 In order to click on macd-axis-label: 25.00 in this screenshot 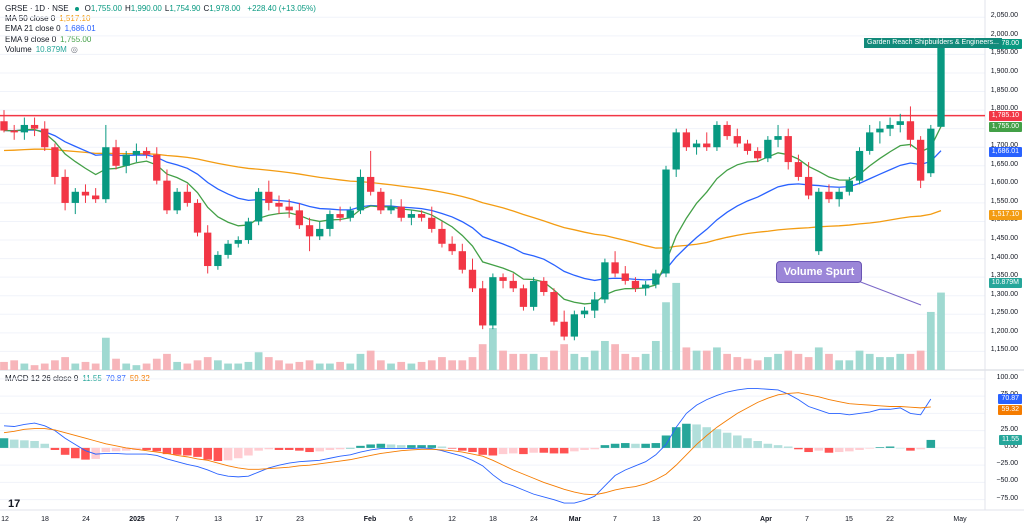, I will do `click(1009, 429)`.